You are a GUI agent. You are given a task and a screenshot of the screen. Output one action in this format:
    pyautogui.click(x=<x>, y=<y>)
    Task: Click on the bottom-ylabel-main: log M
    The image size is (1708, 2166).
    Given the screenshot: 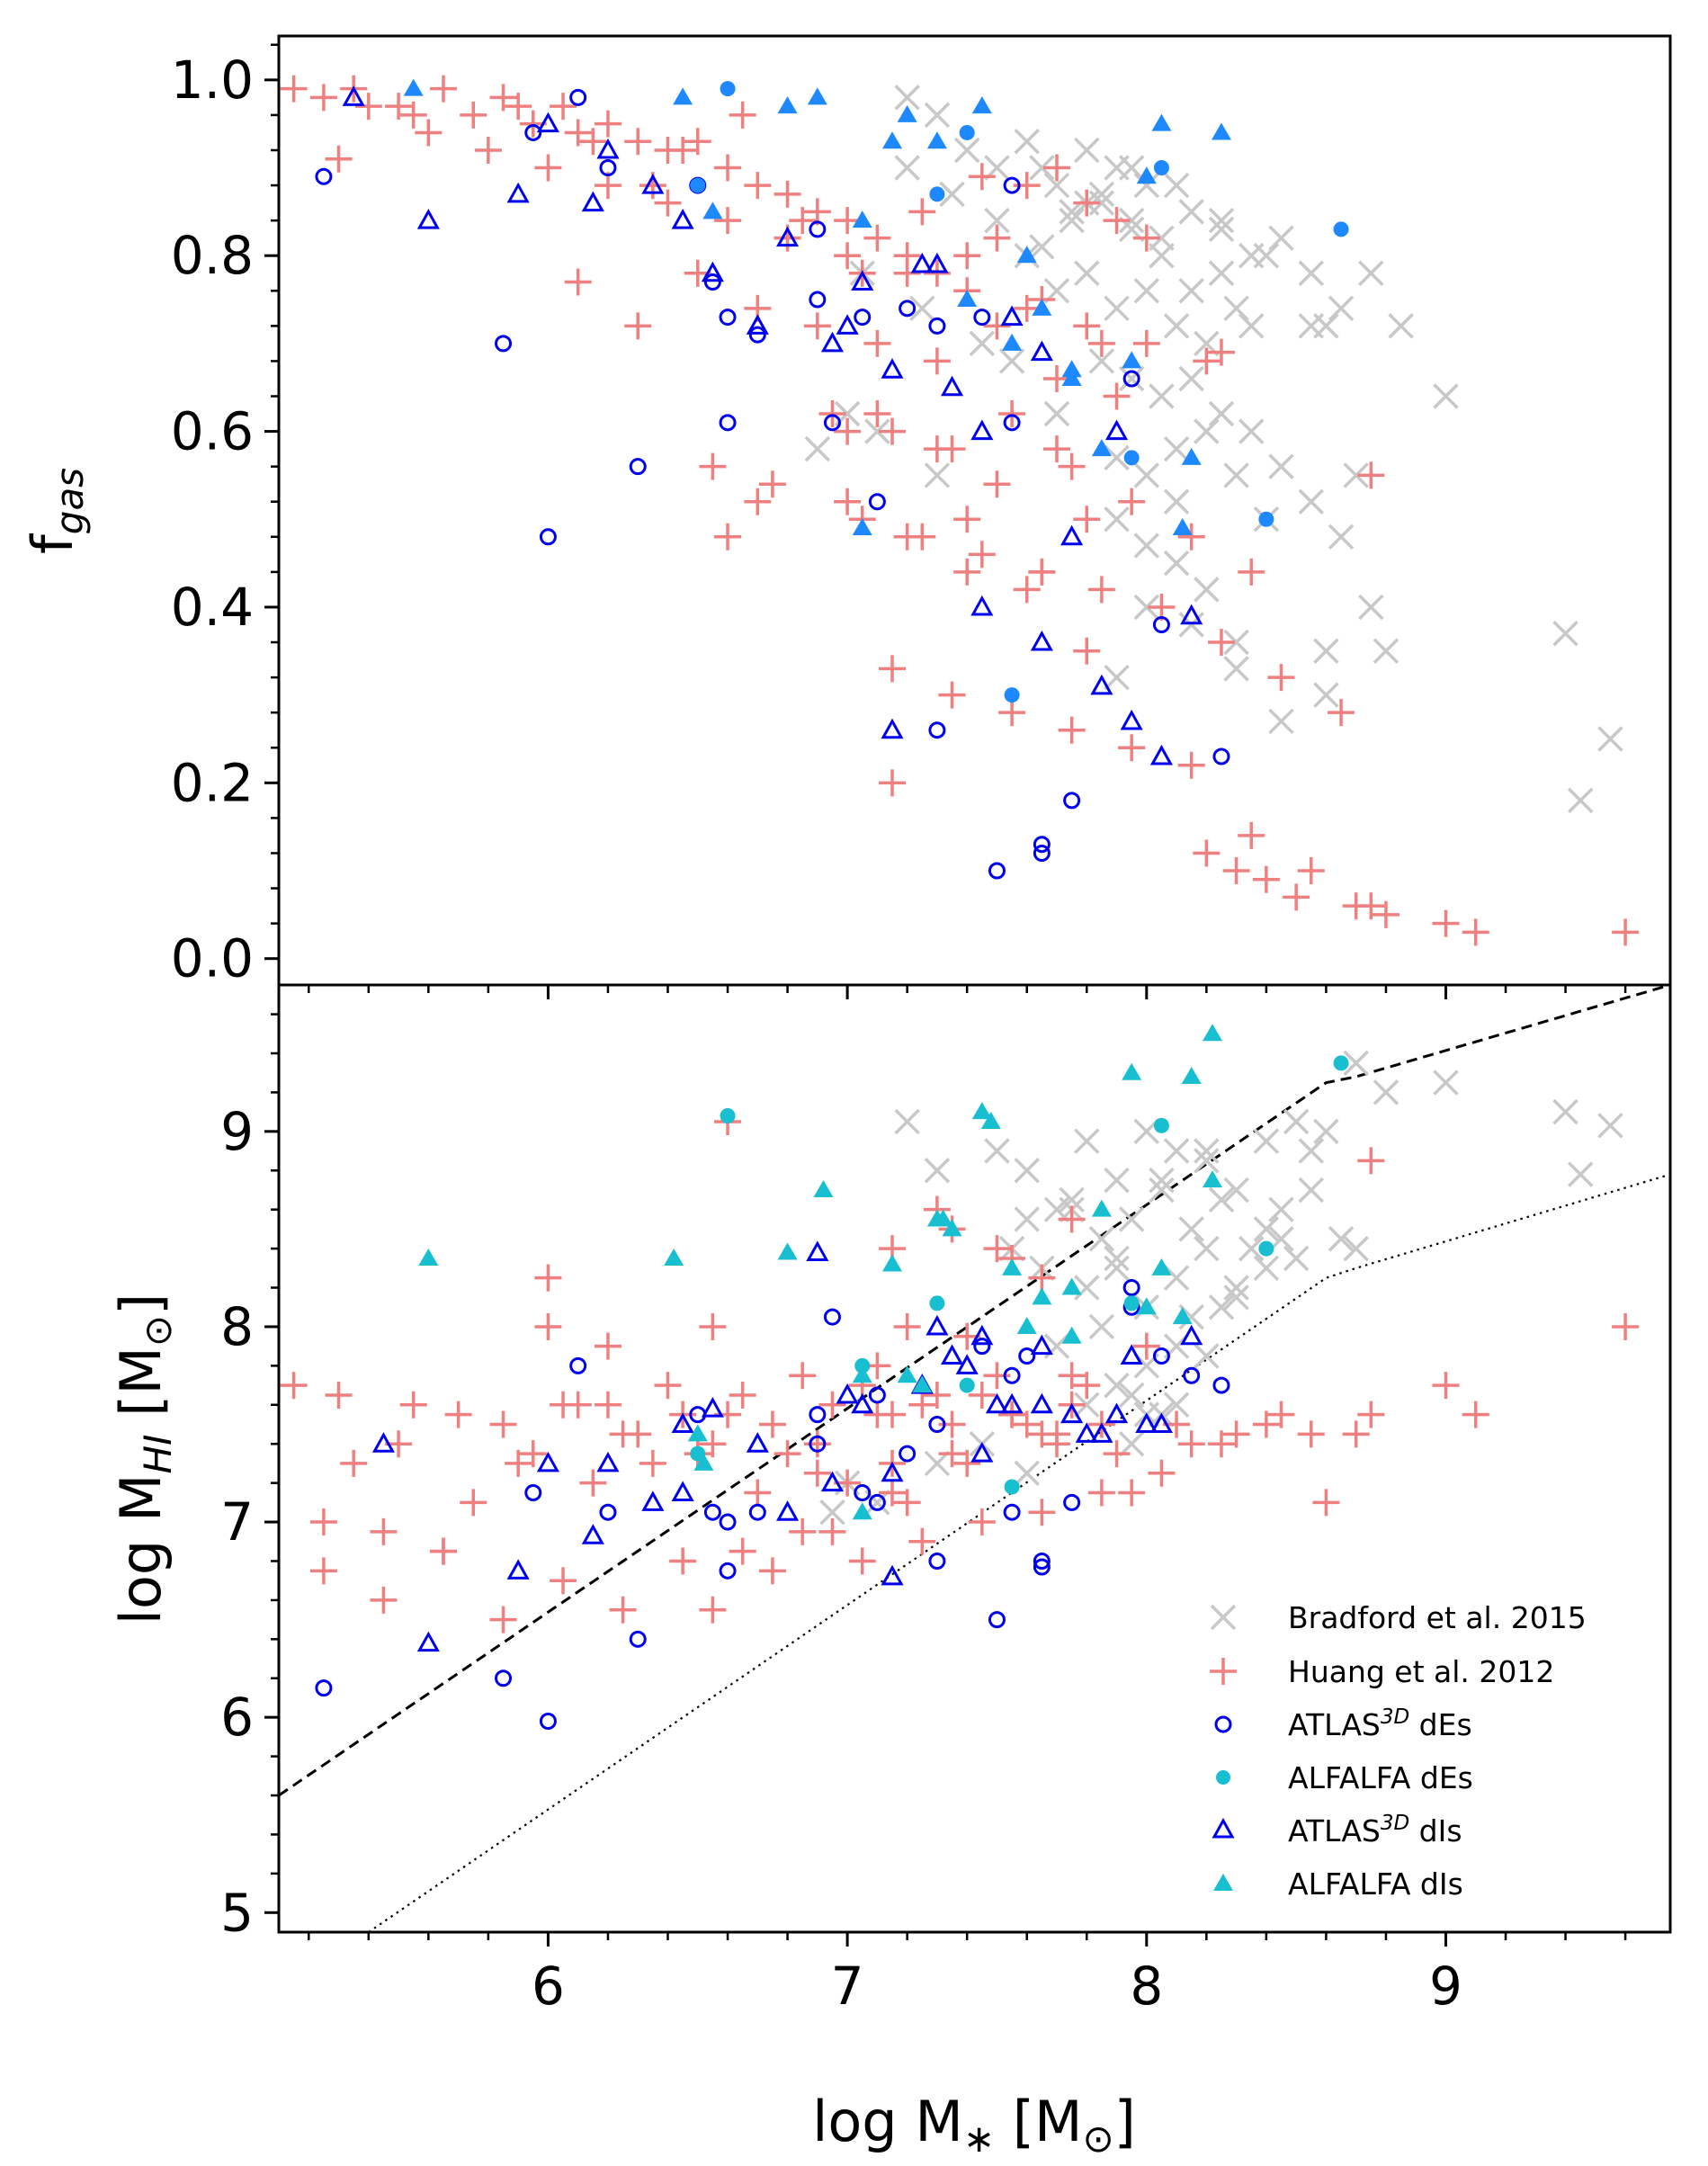 What is the action you would take?
    pyautogui.click(x=141, y=1549)
    